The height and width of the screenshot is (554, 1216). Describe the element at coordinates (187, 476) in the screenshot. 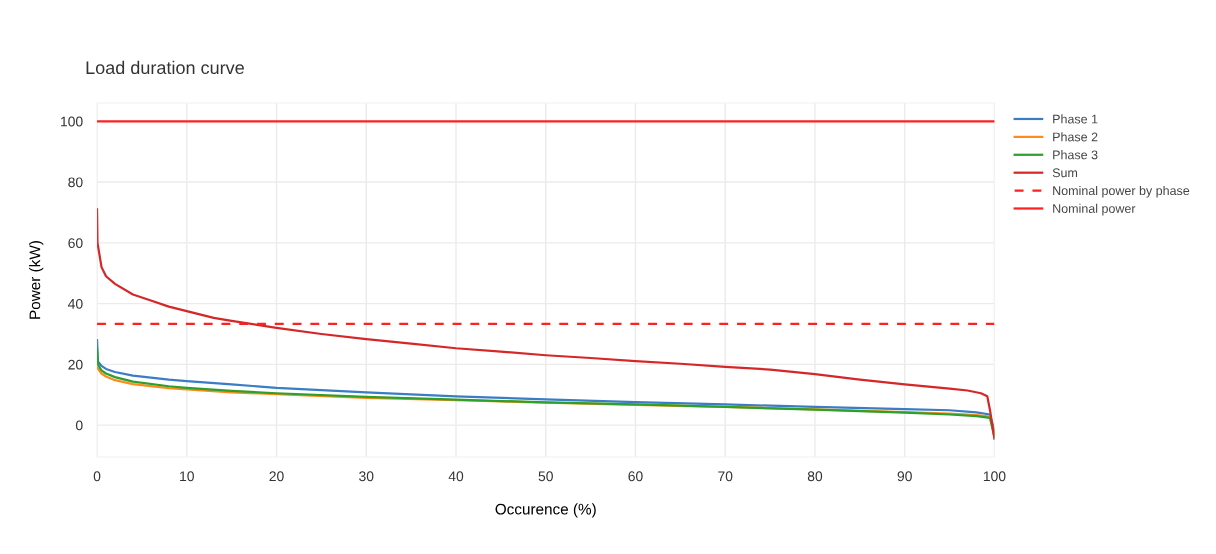

I see `x-tick-label: 10` at that location.